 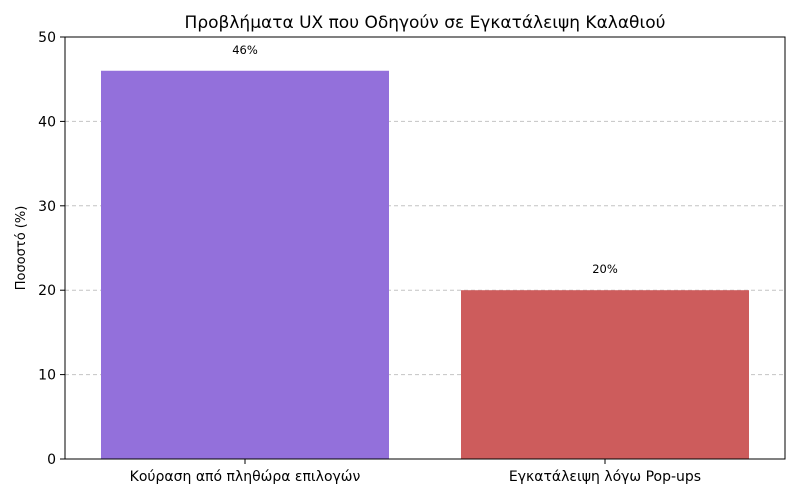 I want to click on y-tick-label: 0, so click(x=51, y=460).